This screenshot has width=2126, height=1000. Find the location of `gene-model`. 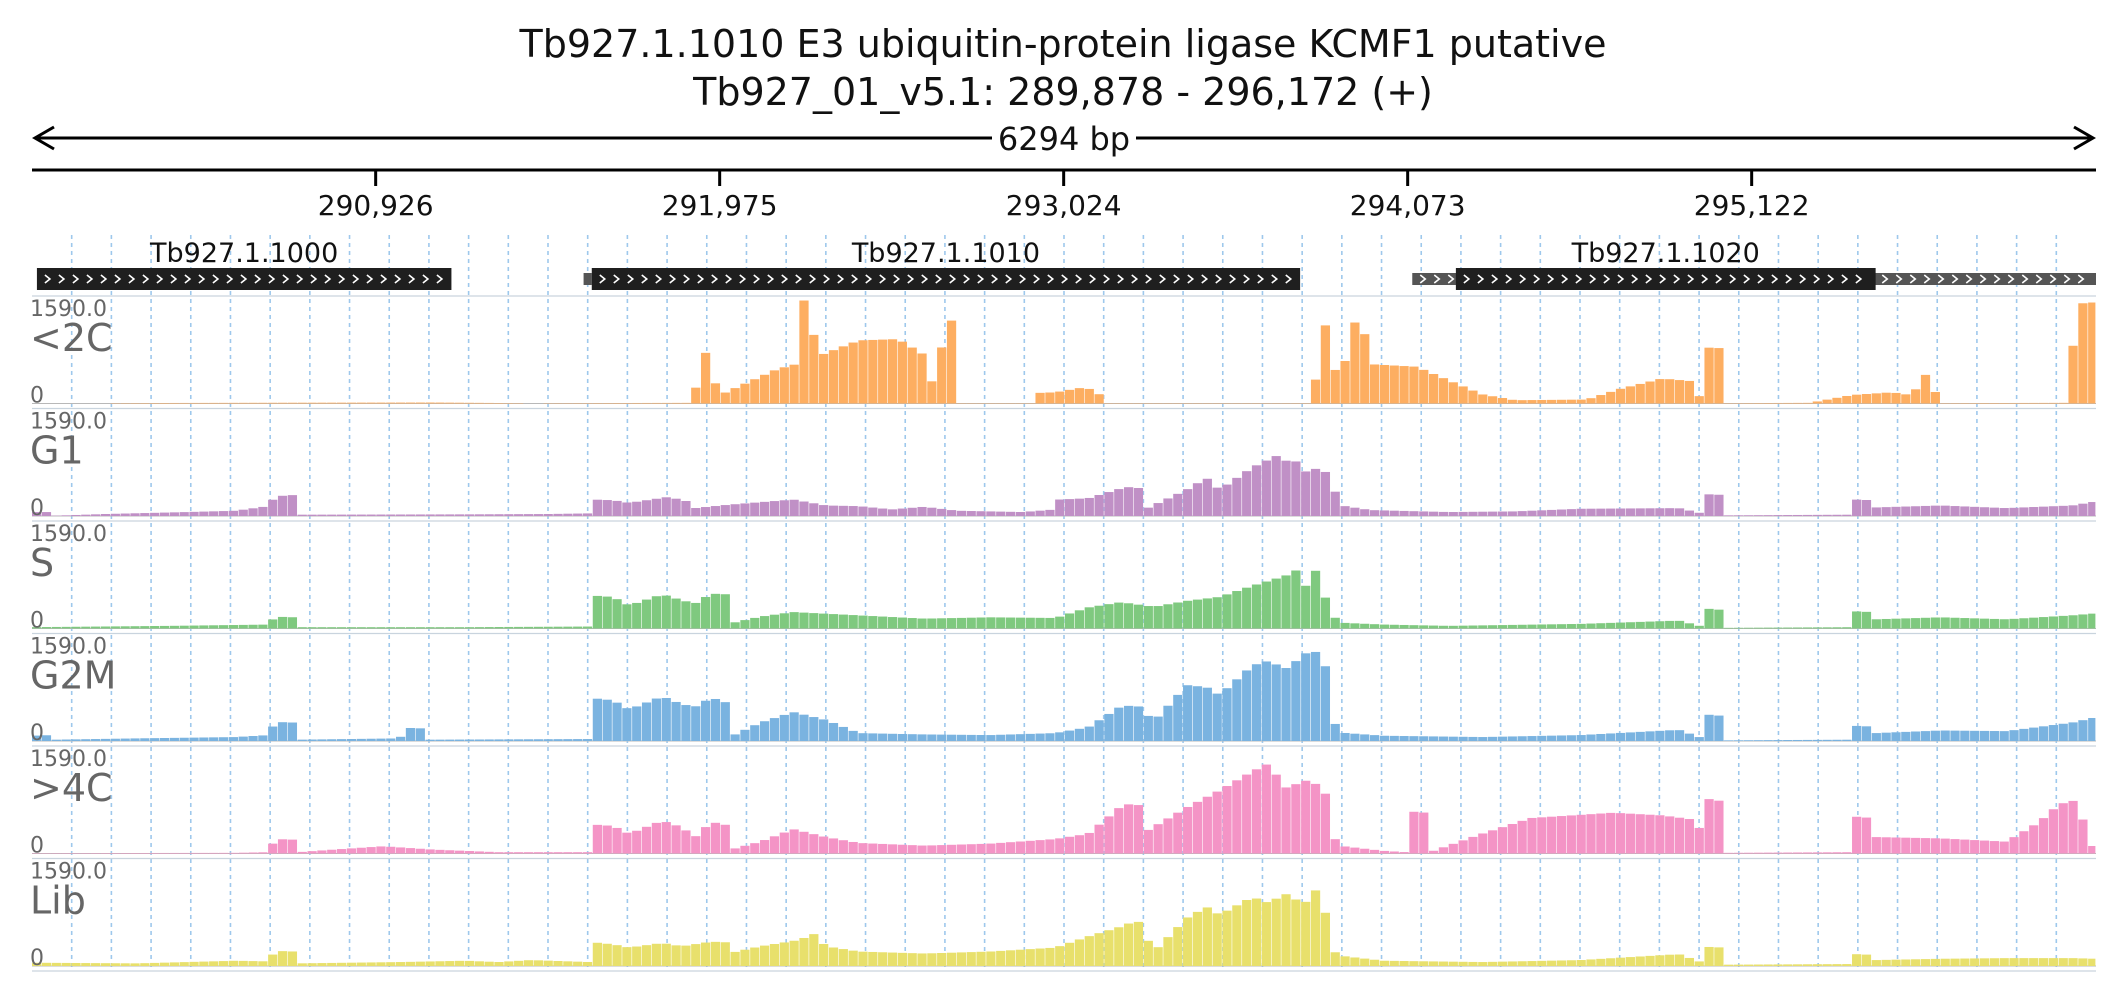

gene-model is located at coordinates (946, 279).